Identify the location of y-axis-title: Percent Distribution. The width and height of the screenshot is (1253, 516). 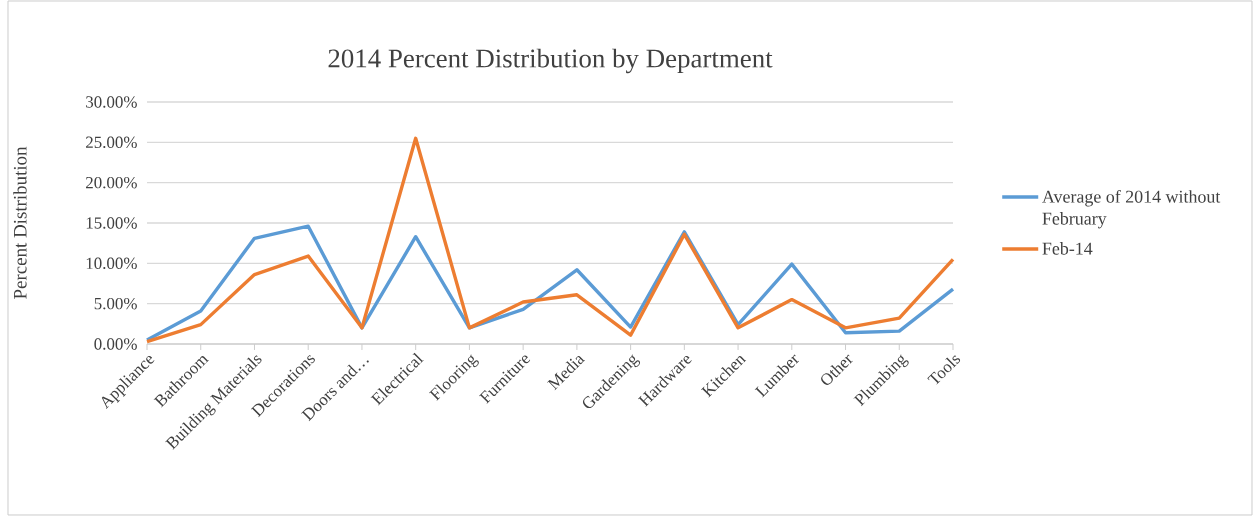
(20, 222).